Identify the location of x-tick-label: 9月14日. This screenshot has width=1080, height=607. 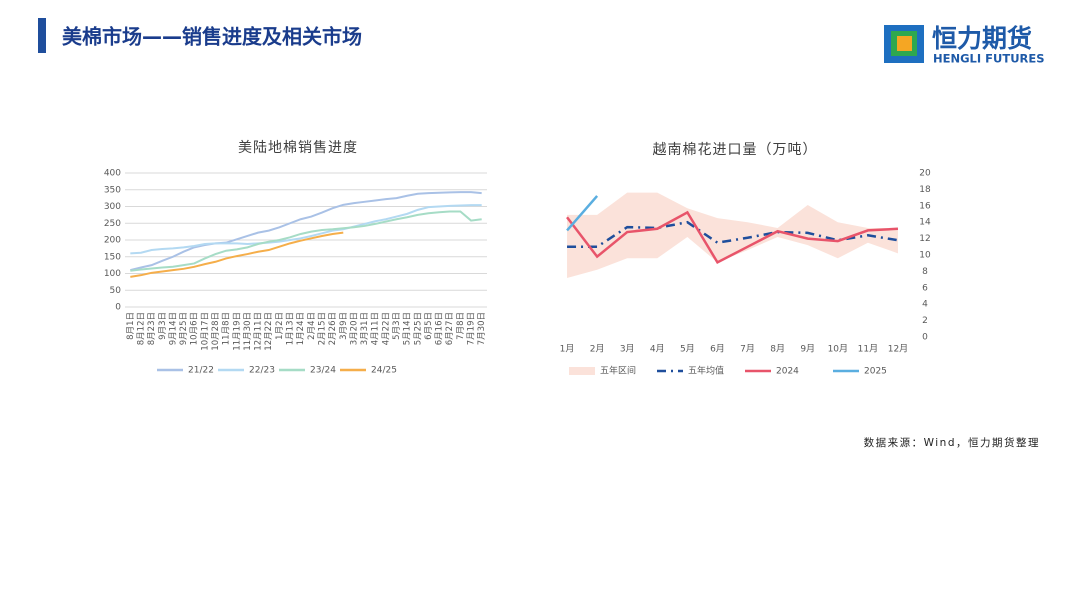
(173, 328).